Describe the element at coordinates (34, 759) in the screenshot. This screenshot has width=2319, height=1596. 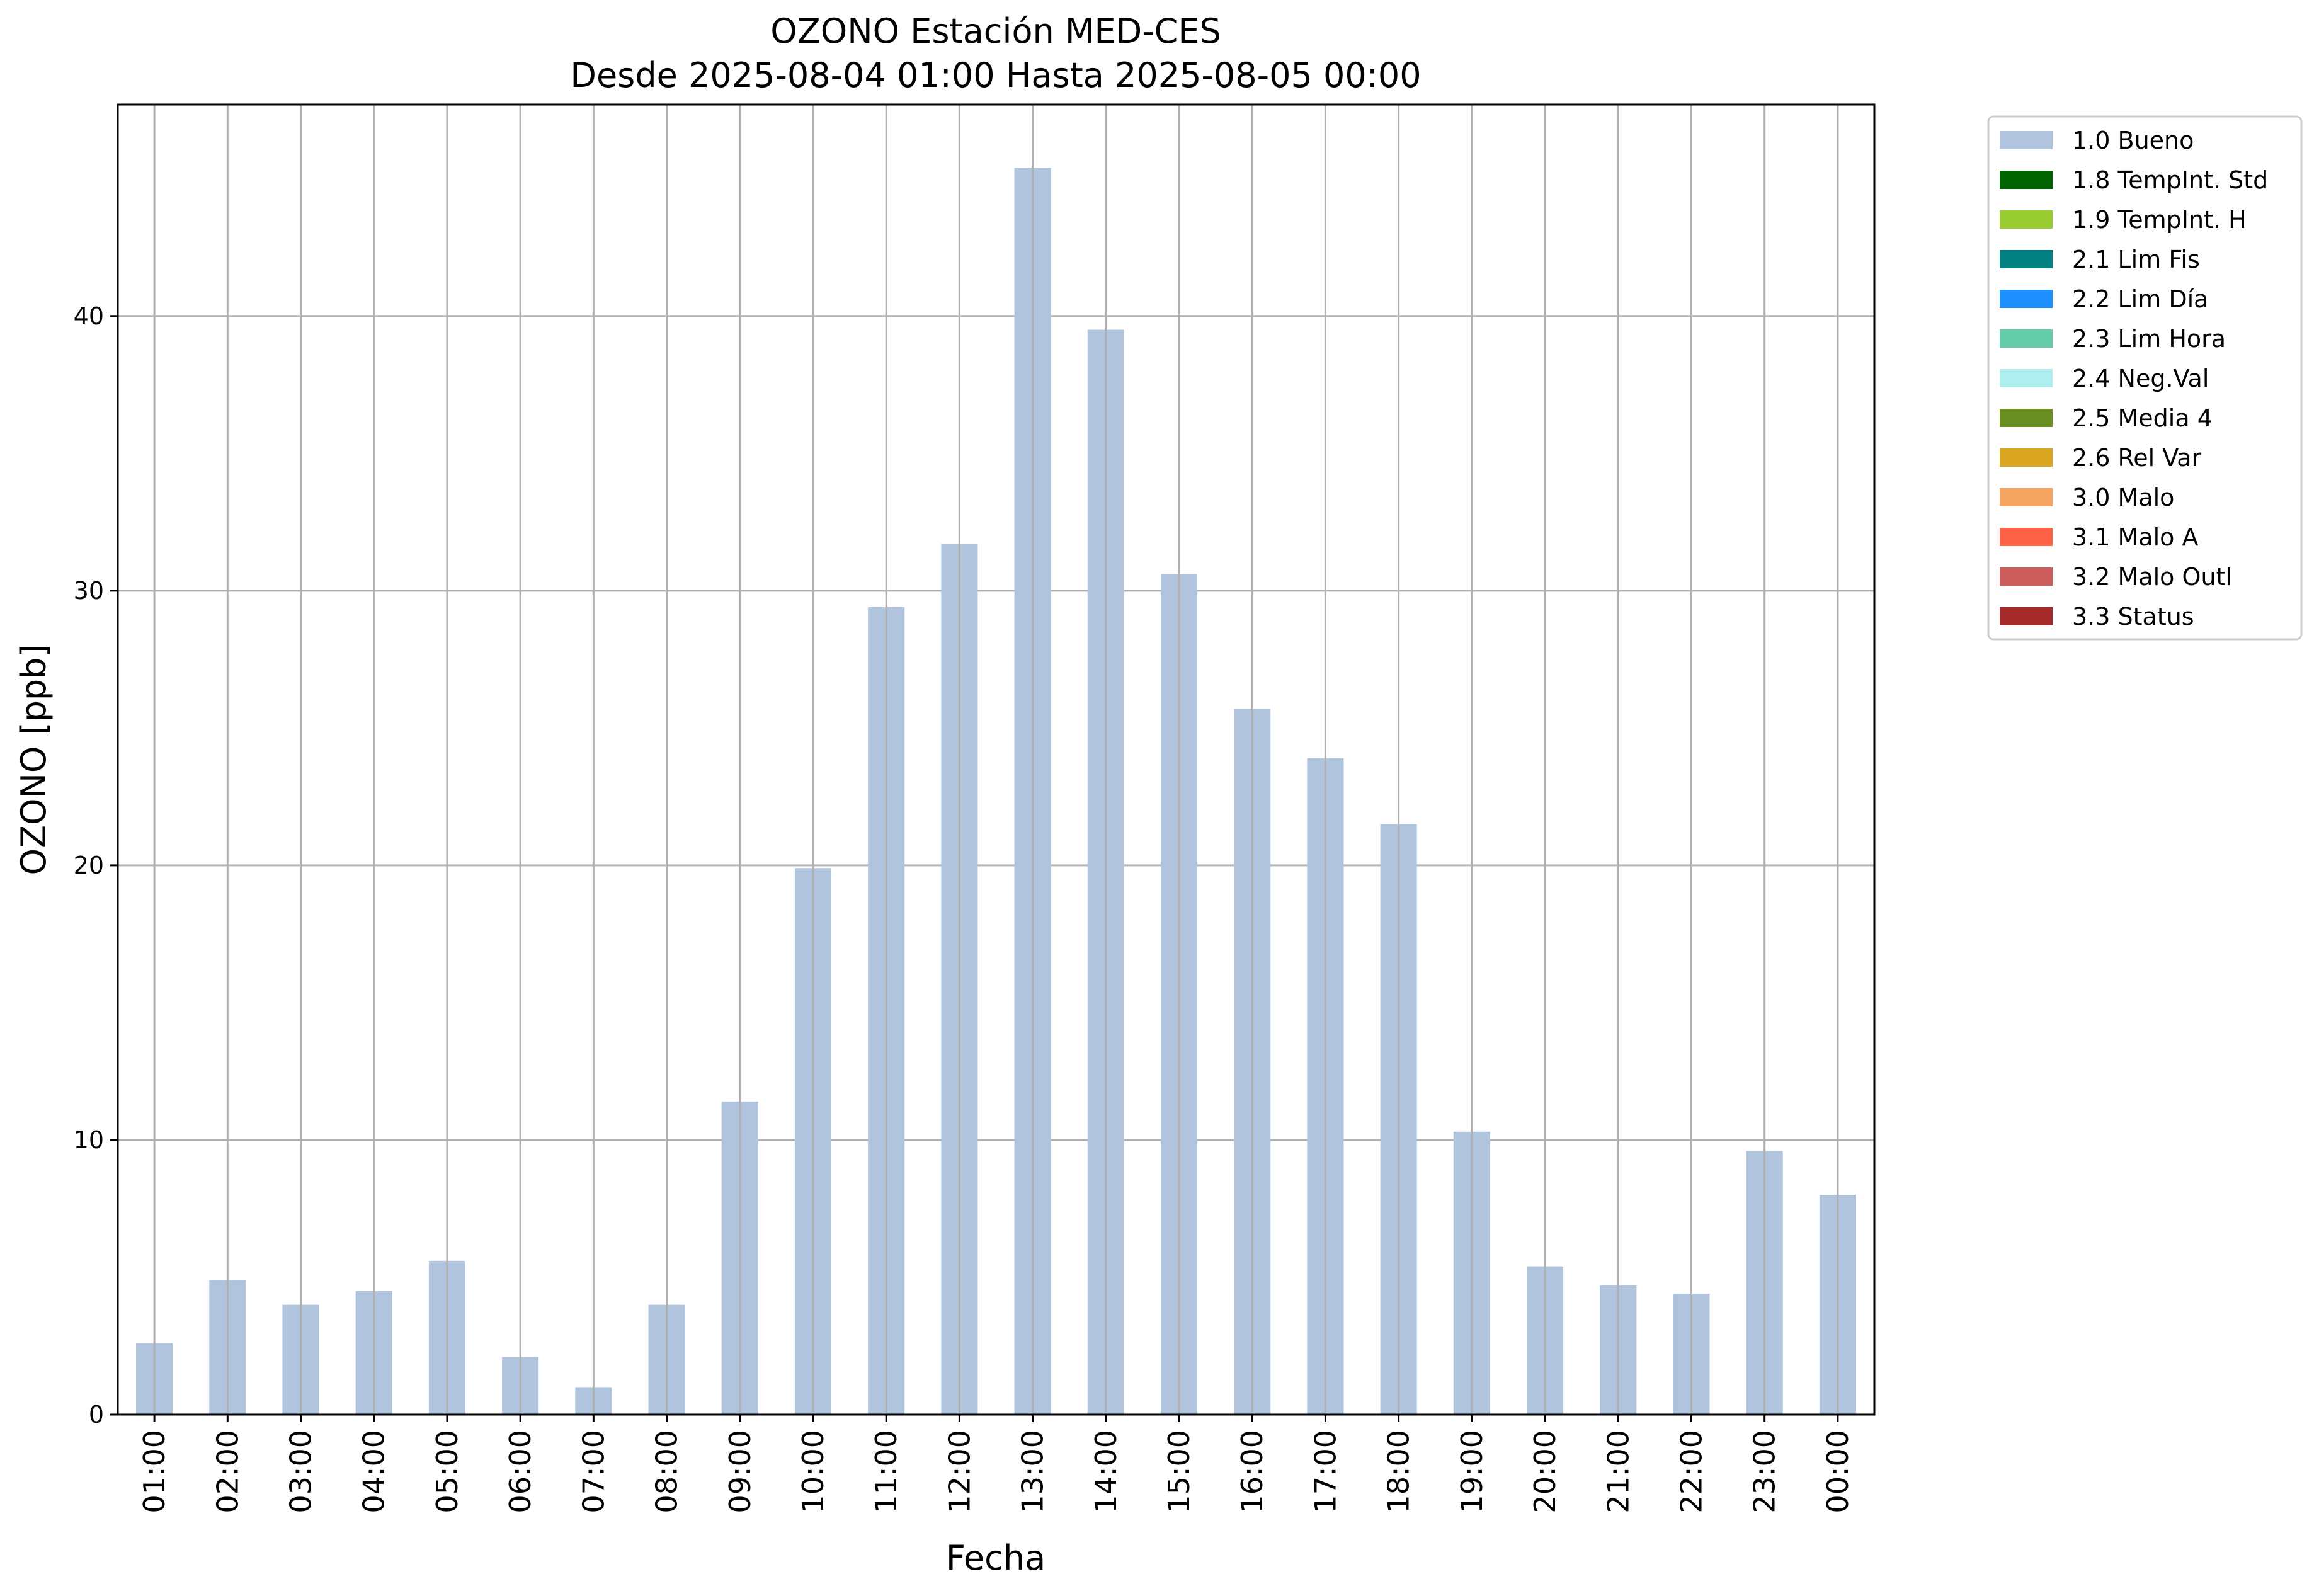
I see `y-axis-label: OZONO [ppb]` at that location.